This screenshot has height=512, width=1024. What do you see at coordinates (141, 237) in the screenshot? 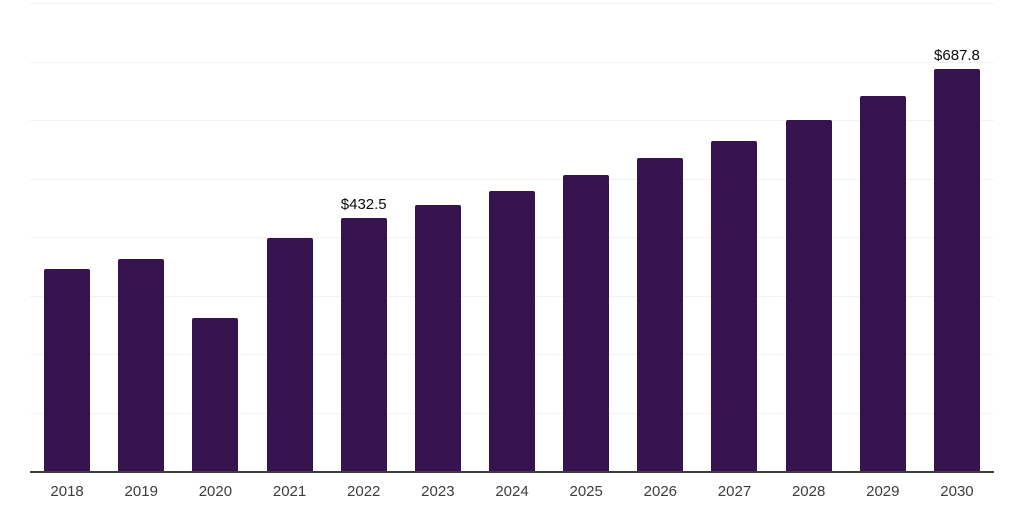
I see `bar-group-2019` at bounding box center [141, 237].